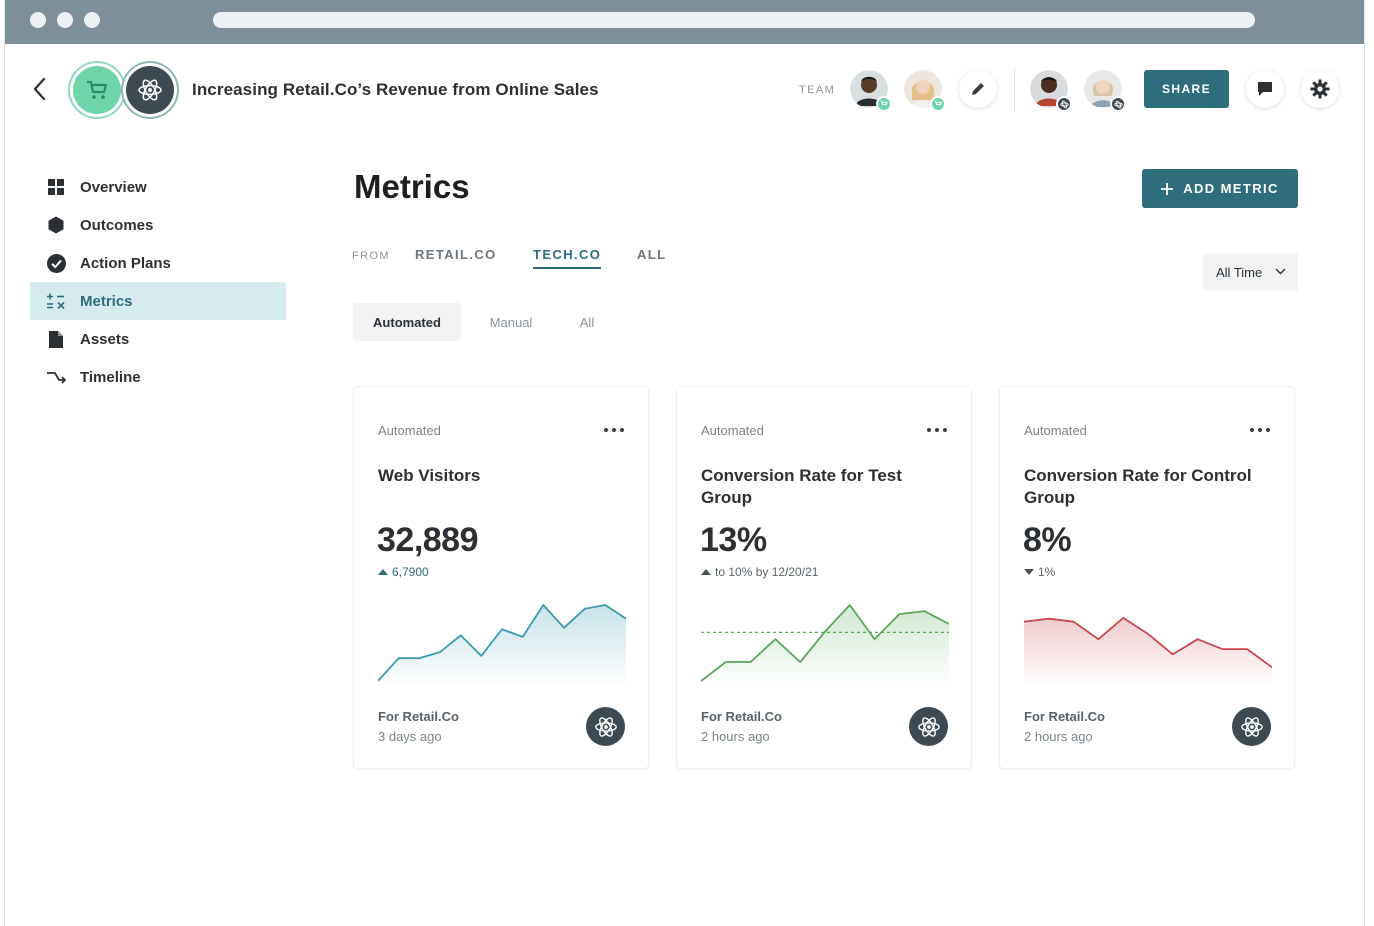 The width and height of the screenshot is (1374, 926). Describe the element at coordinates (383, 572) in the screenshot. I see `triangle-up-icon` at that location.